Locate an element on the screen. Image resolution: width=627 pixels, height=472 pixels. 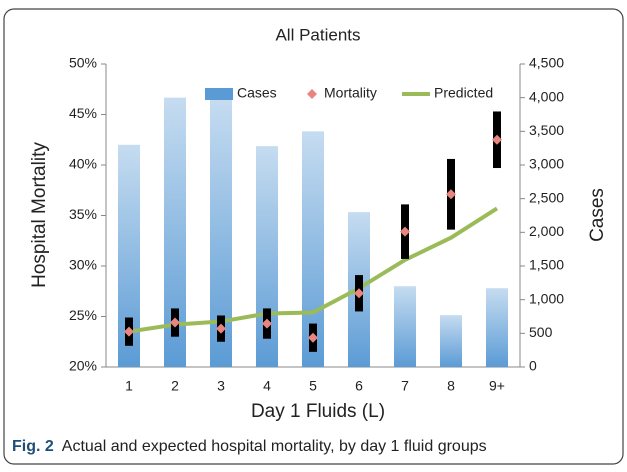
y2-tick-label: 4,500 is located at coordinates (546, 63).